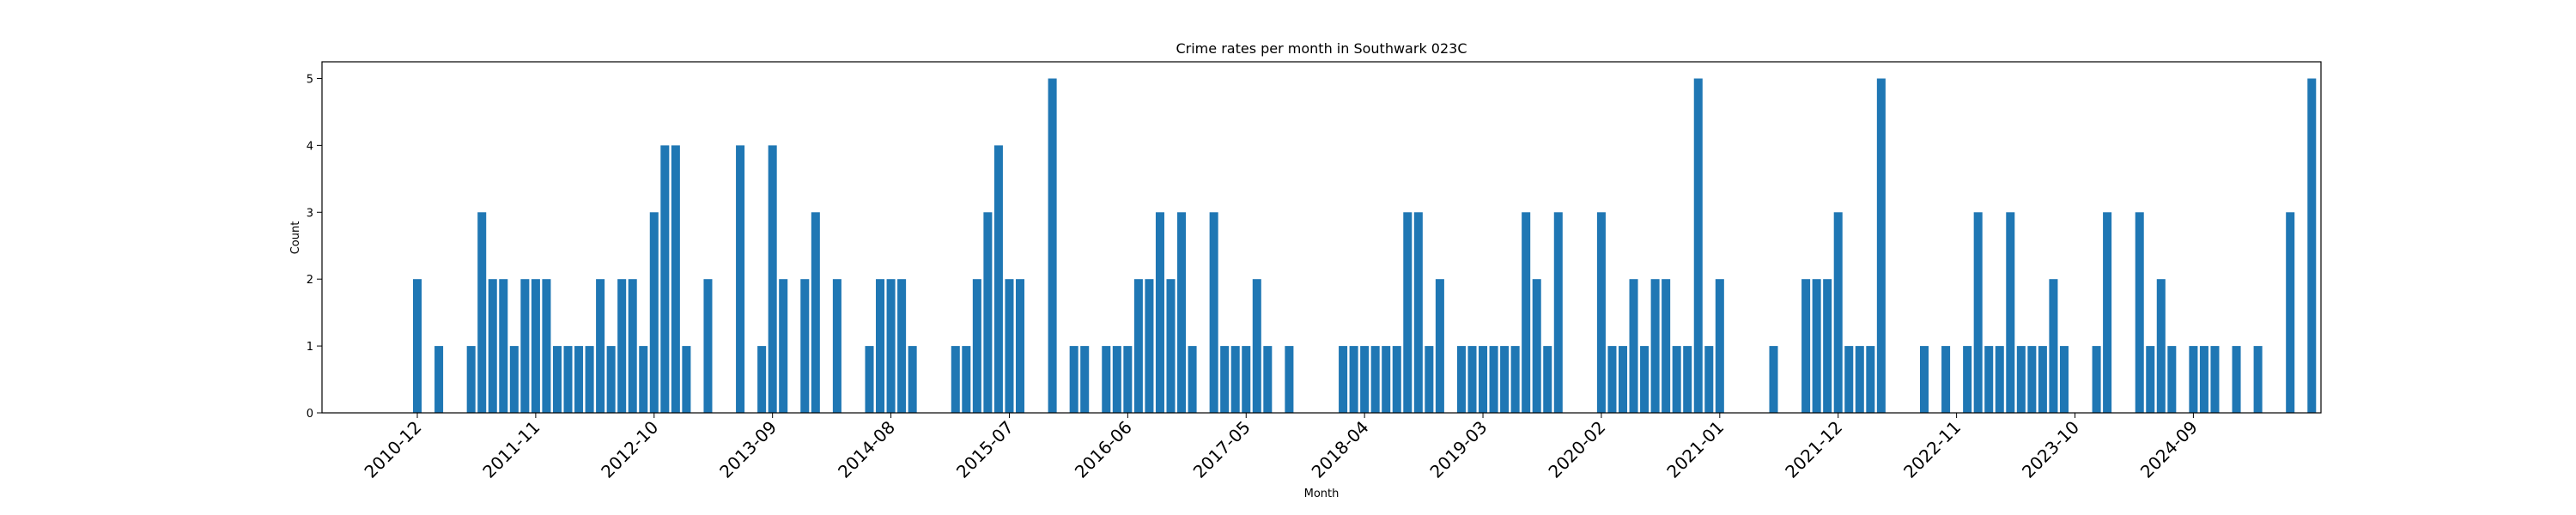  I want to click on x-tick-label: 2020-02, so click(1576, 449).